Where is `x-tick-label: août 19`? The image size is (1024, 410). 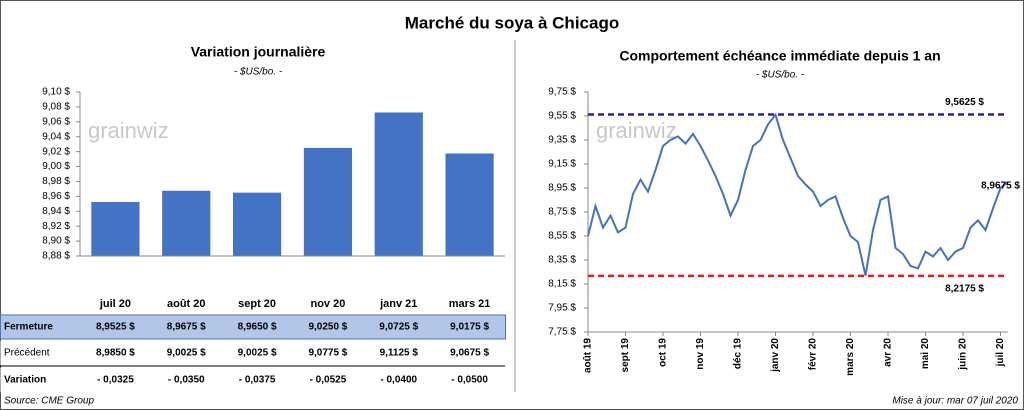 x-tick-label: août 19 is located at coordinates (588, 355).